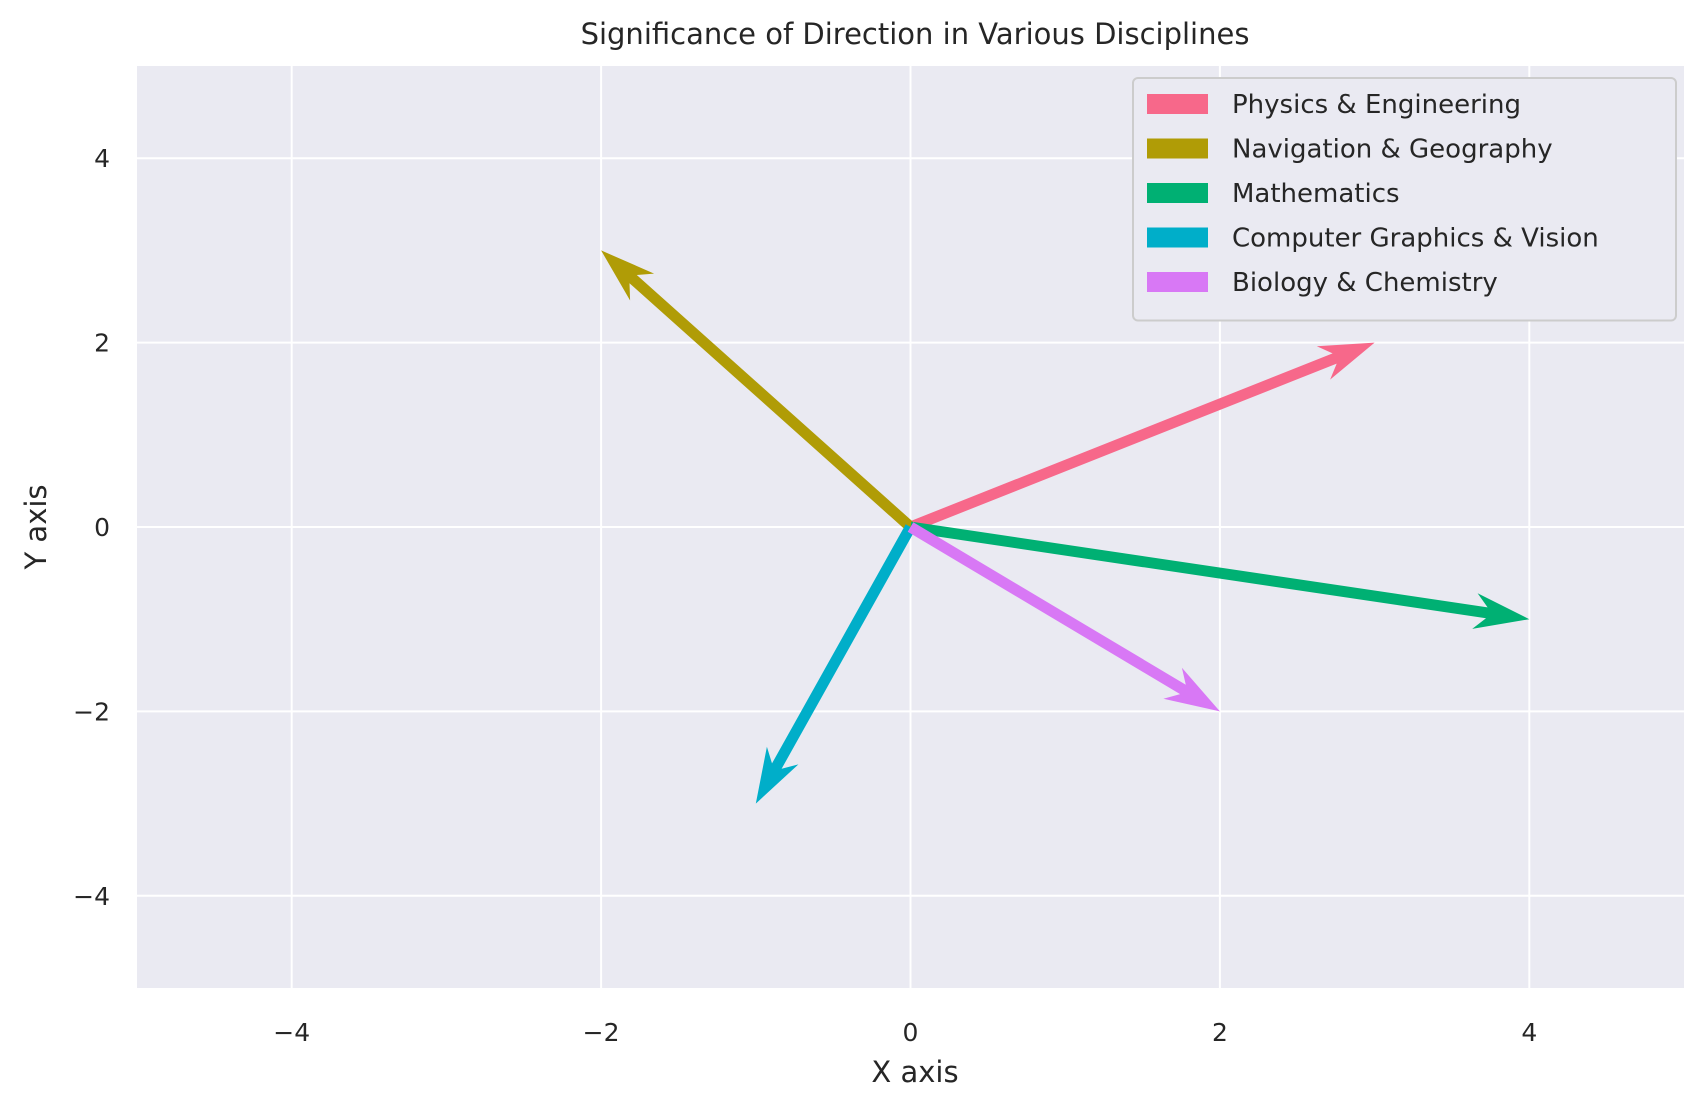  What do you see at coordinates (1365, 283) in the screenshot?
I see `legend-entry: Biology & Chemistry` at bounding box center [1365, 283].